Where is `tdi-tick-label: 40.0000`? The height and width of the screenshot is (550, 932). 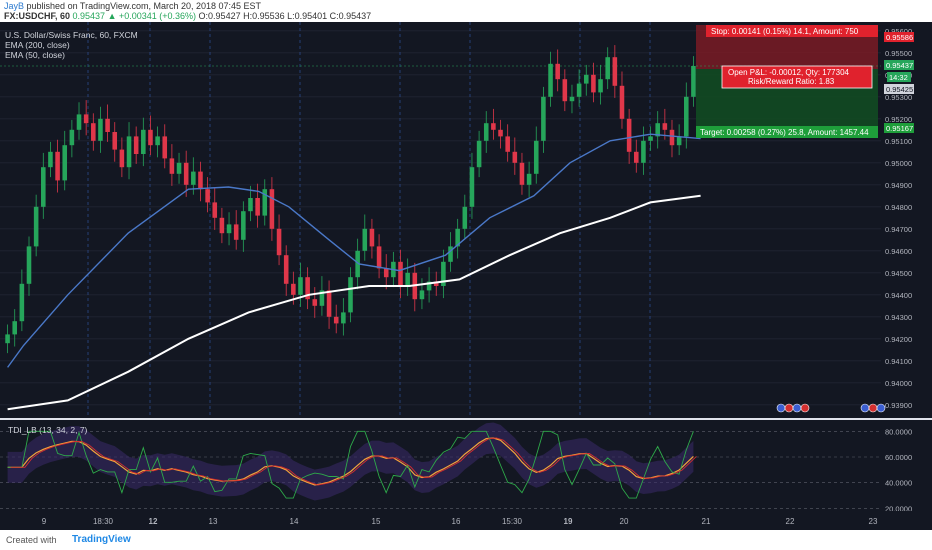 tdi-tick-label: 40.0000 is located at coordinates (898, 483).